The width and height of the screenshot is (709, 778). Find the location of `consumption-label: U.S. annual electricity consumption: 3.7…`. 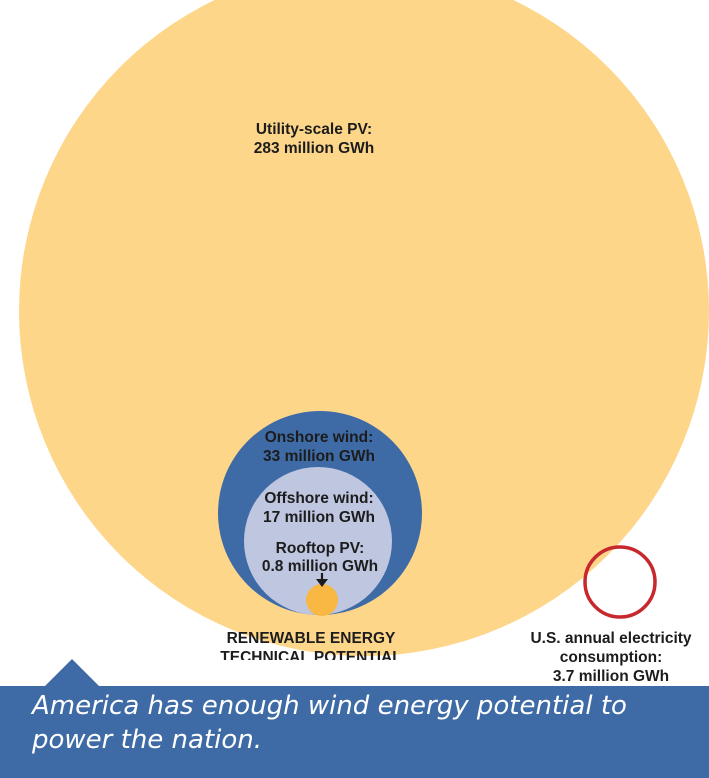

consumption-label: U.S. annual electricity consumption: 3.7… is located at coordinates (610, 657).